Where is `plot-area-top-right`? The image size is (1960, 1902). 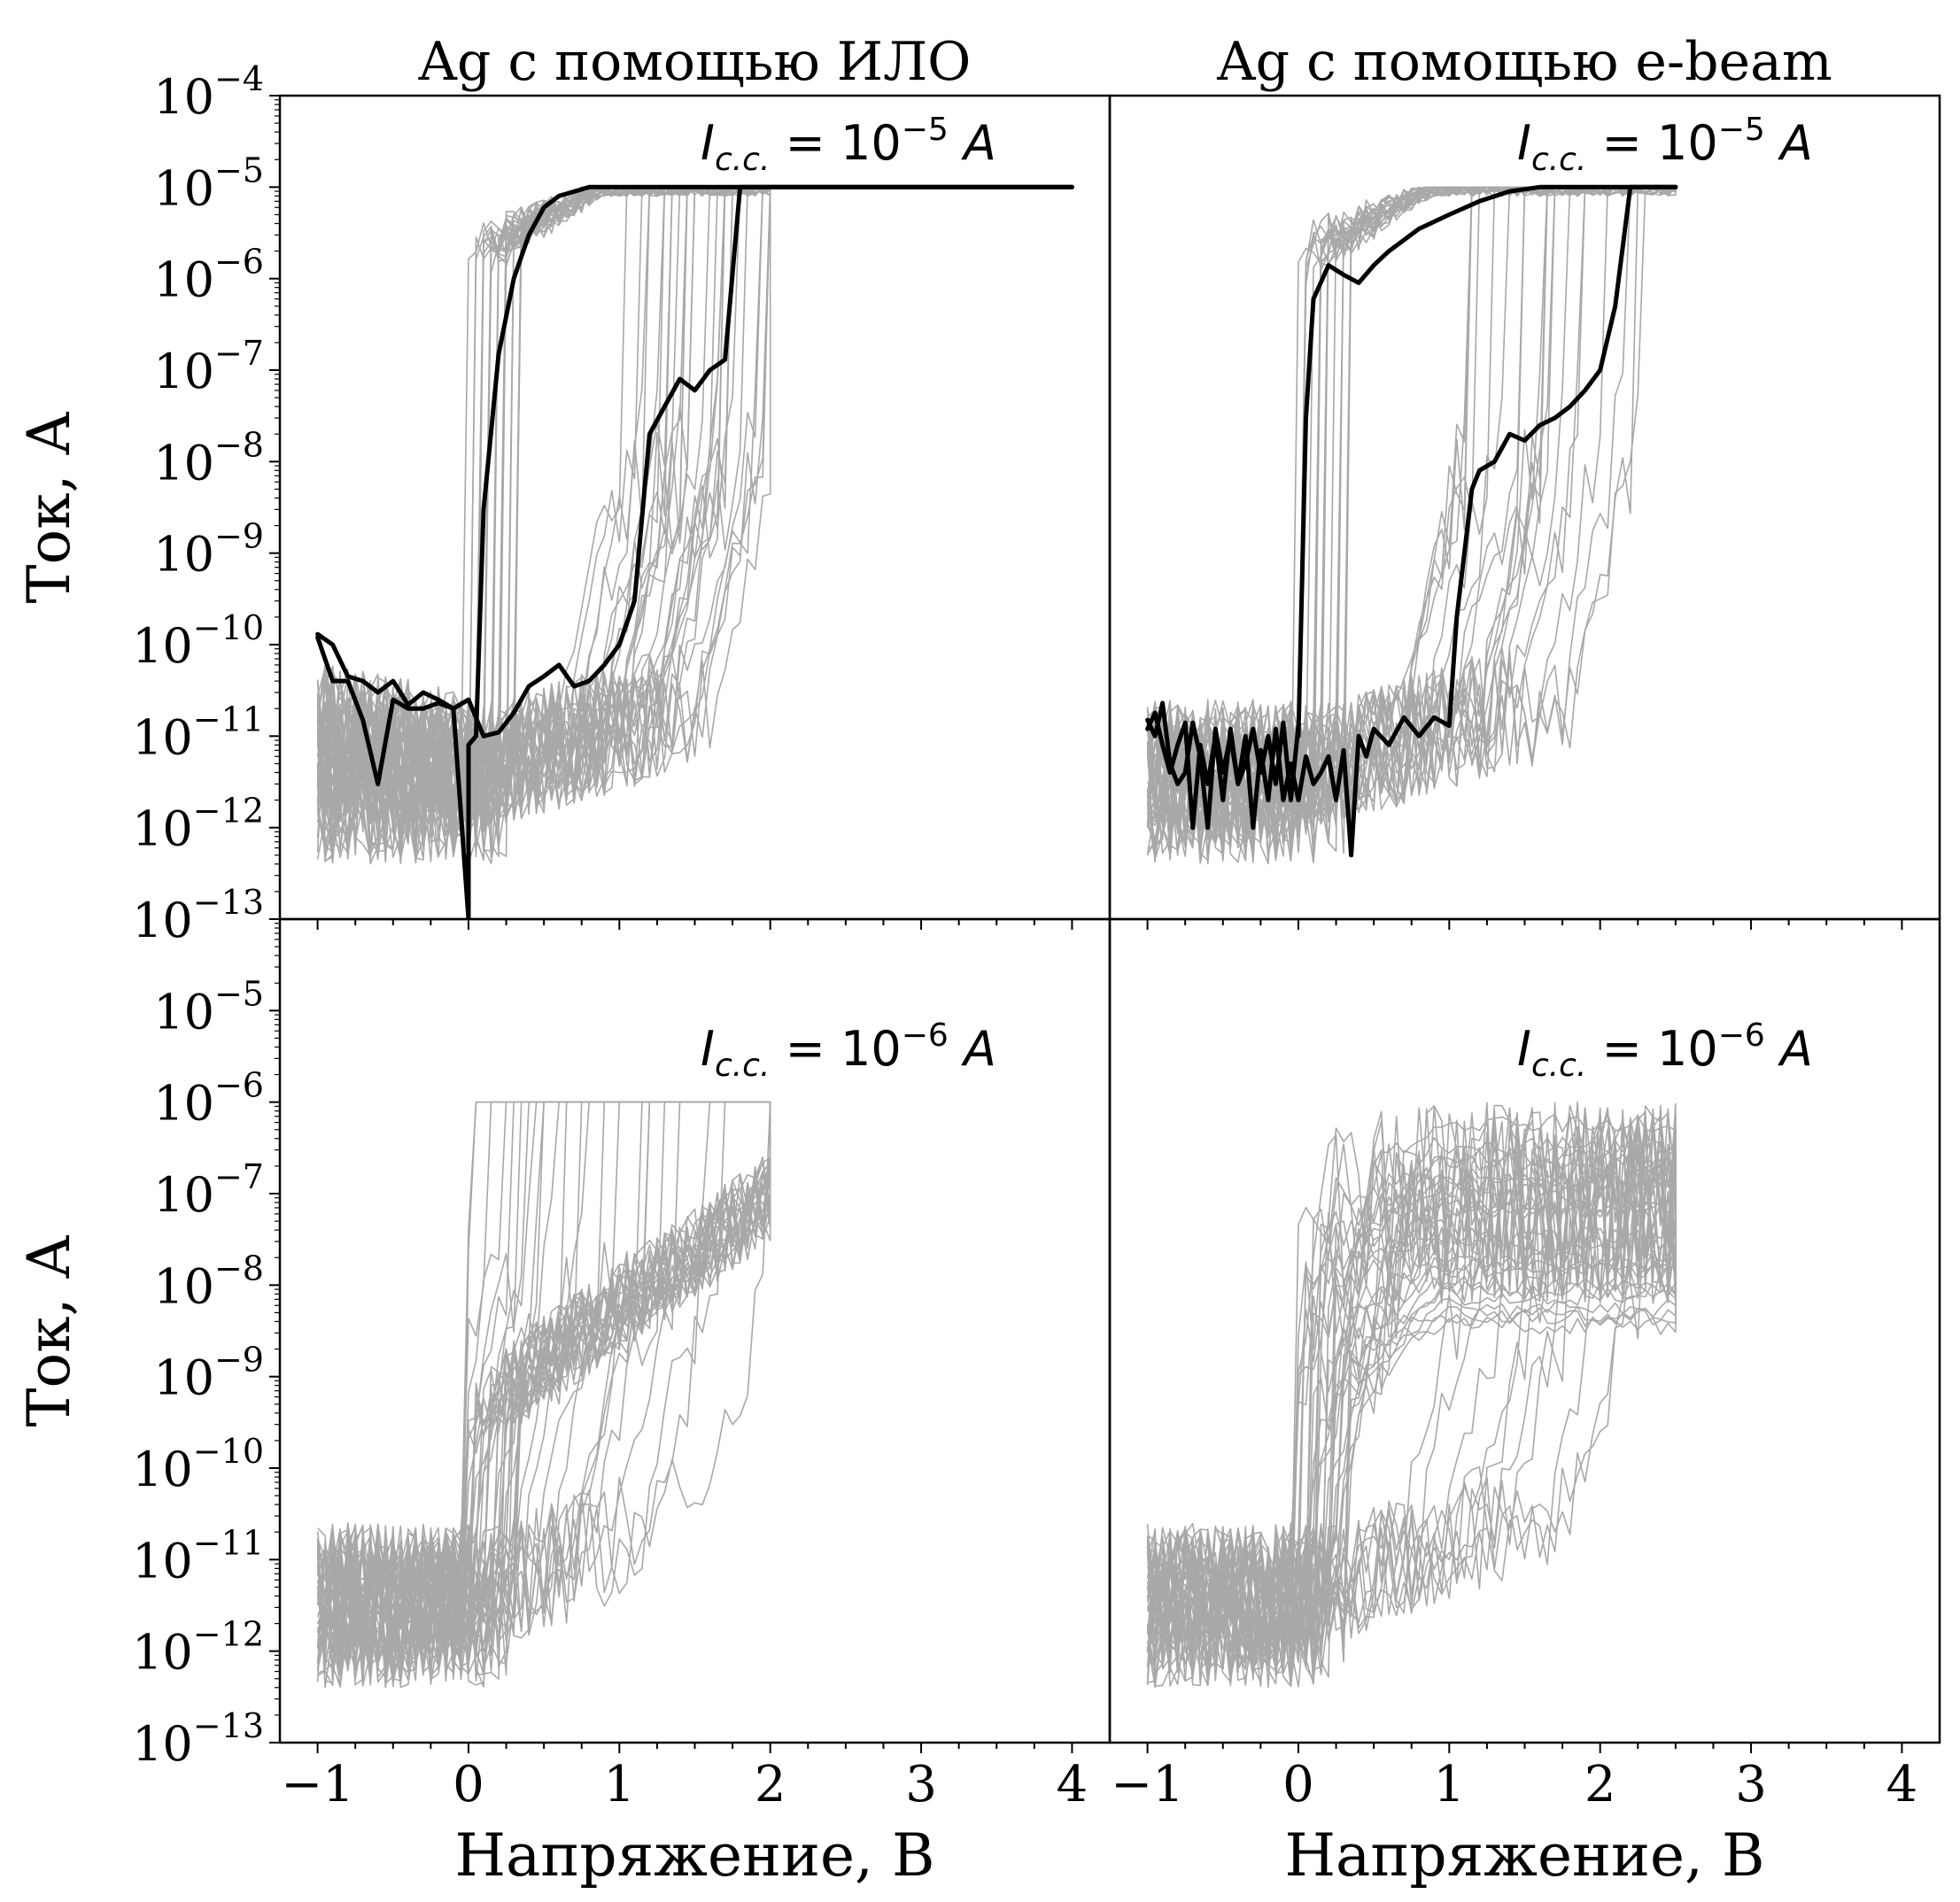
plot-area-top-right is located at coordinates (1411, 525).